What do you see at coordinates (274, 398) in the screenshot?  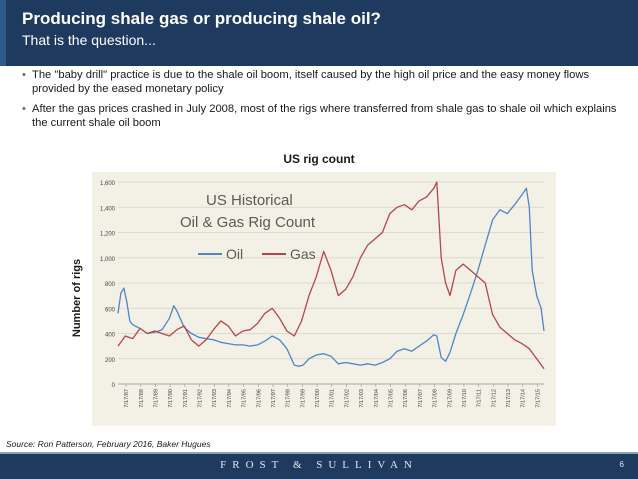 I see `x-tick-label: 7/17/97` at bounding box center [274, 398].